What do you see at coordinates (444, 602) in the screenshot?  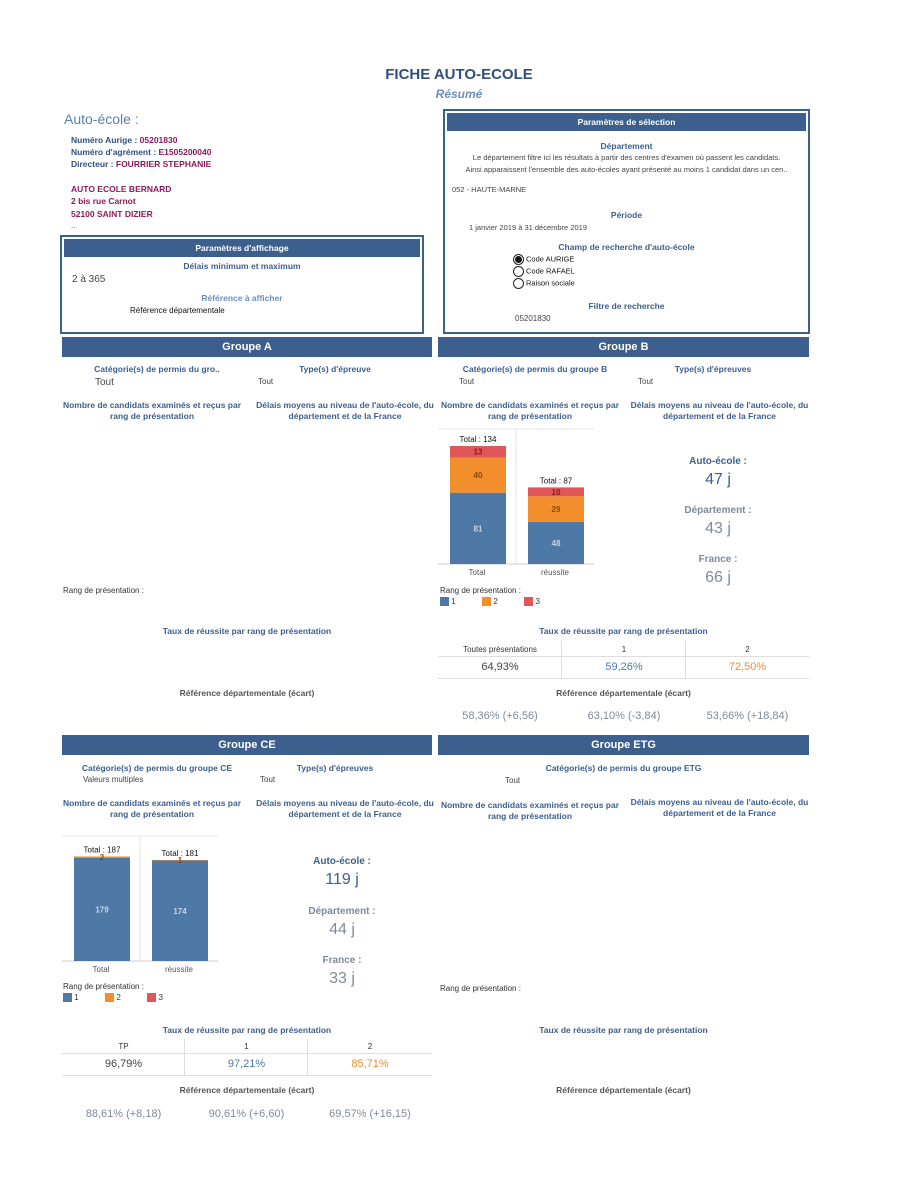 I see `legend-rang1-swatch` at bounding box center [444, 602].